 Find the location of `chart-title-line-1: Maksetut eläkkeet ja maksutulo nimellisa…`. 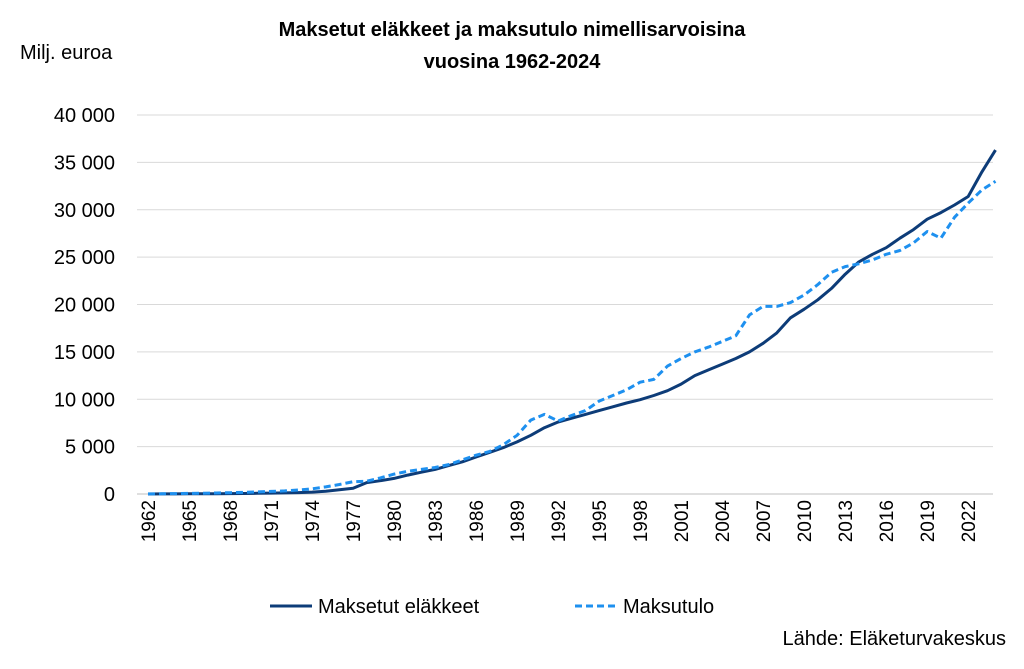

chart-title-line-1: Maksetut eläkkeet ja maksutulo nimellisa… is located at coordinates (512, 30).